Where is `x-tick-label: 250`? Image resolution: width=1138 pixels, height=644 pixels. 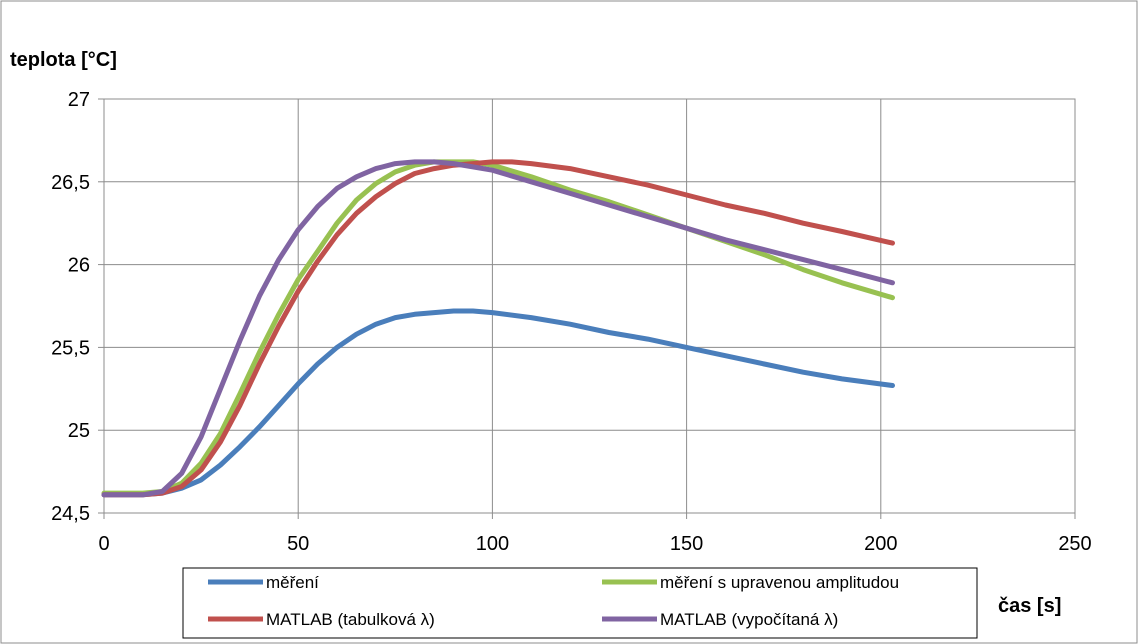 x-tick-label: 250 is located at coordinates (1074, 544).